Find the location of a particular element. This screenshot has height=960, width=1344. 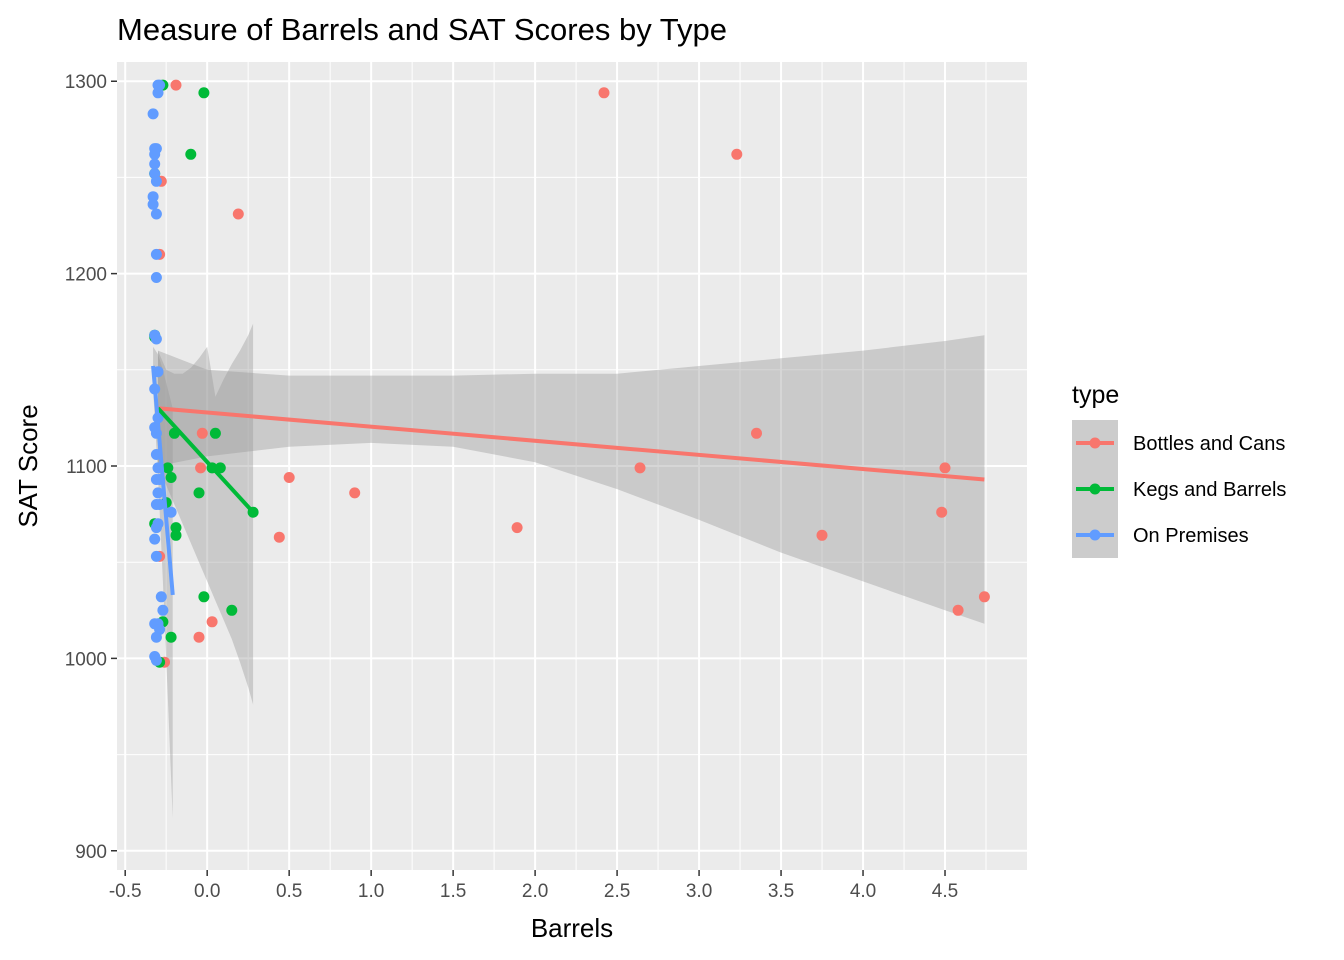

x-tick-label: 4.5 is located at coordinates (945, 891).